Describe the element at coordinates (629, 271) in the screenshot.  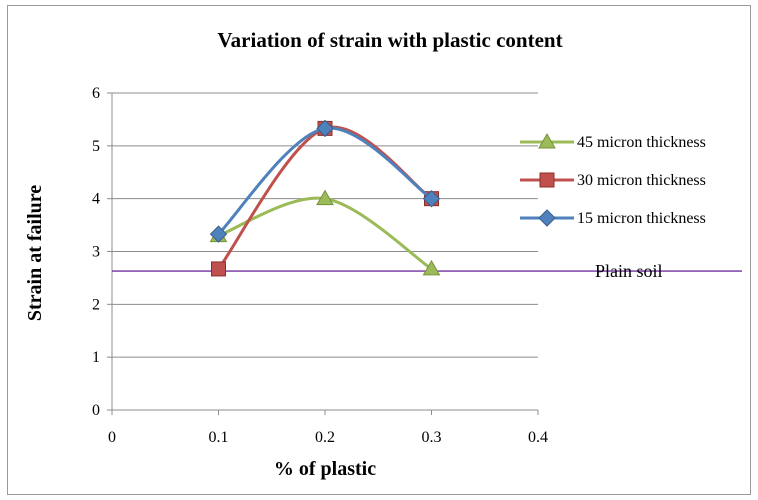
I see `plain-soil-label: Plain soil` at that location.